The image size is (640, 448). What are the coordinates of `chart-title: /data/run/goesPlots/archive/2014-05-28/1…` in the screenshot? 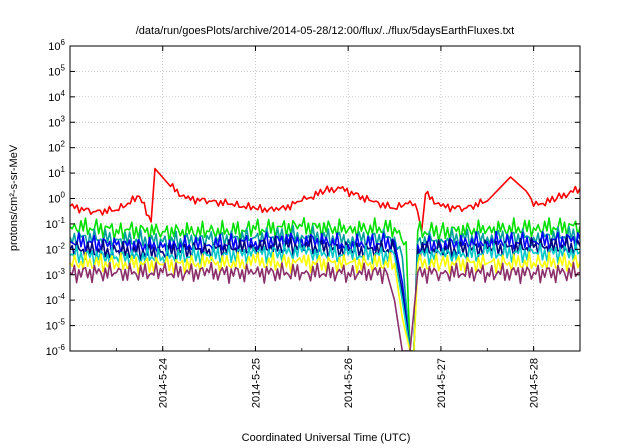 It's located at (325, 31).